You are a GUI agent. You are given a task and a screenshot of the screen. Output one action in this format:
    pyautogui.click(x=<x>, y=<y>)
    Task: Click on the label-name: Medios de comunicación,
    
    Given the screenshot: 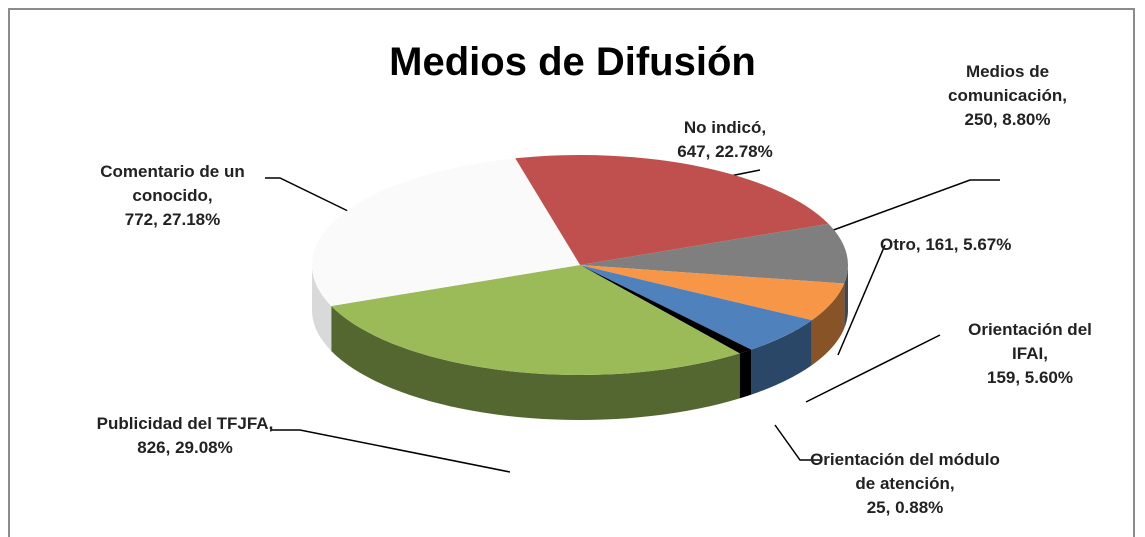 What is the action you would take?
    pyautogui.click(x=1007, y=83)
    